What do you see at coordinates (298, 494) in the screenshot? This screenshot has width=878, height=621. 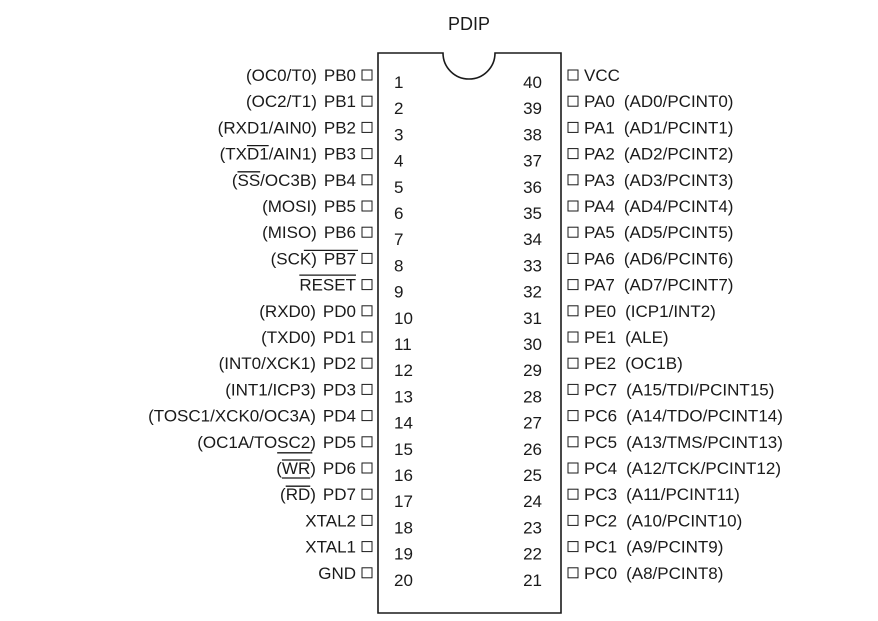 I see `pin-17-function: (RD)` at bounding box center [298, 494].